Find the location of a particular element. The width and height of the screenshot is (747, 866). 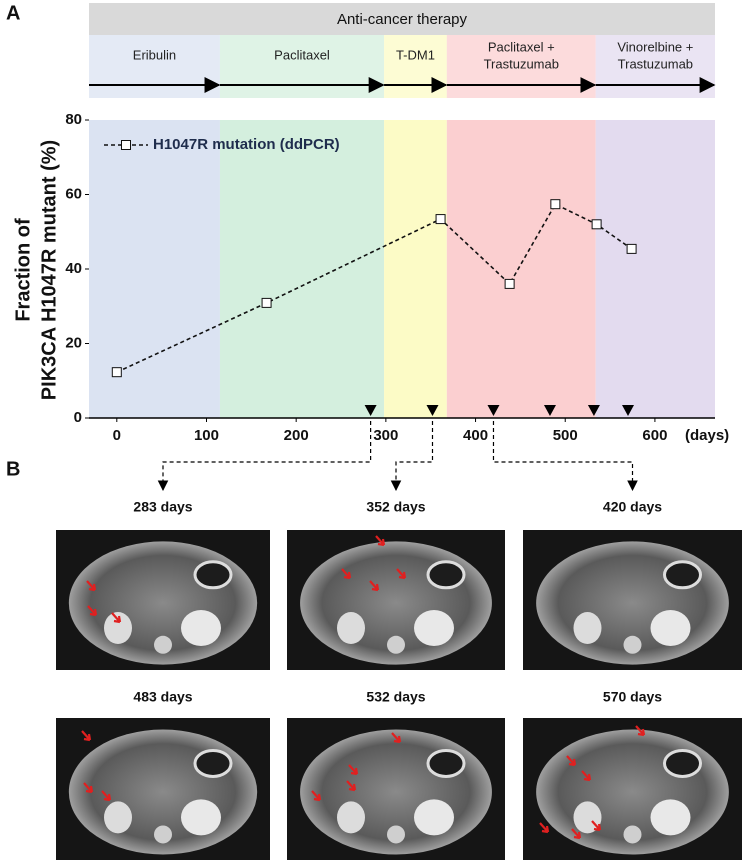

phase-name: Paclitaxel is located at coordinates (302, 54).